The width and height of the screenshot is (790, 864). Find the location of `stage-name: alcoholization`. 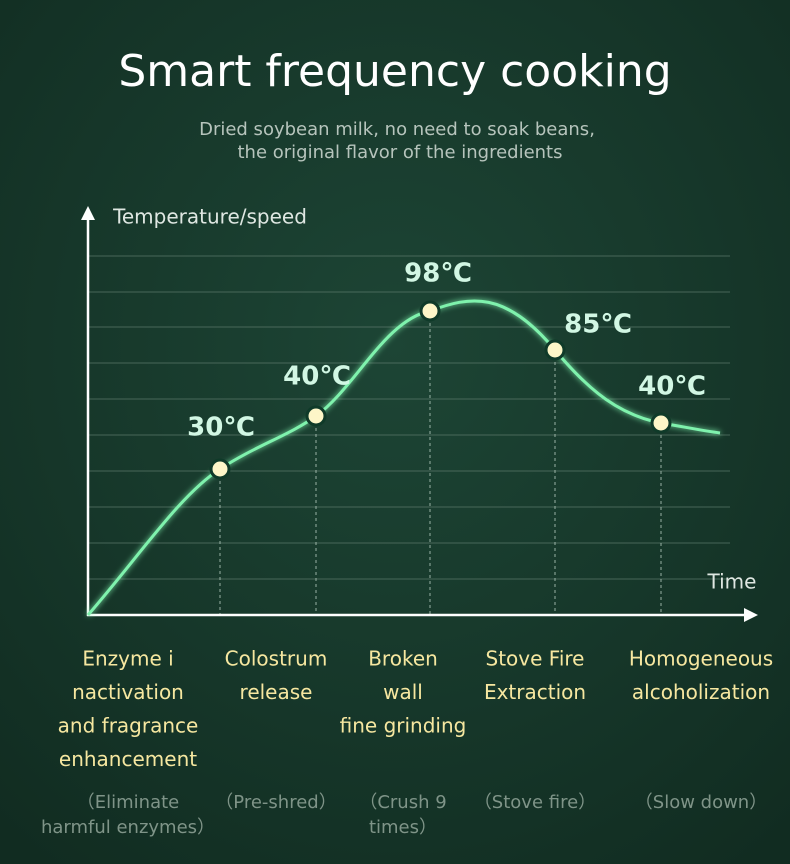

stage-name: alcoholization is located at coordinates (701, 692).